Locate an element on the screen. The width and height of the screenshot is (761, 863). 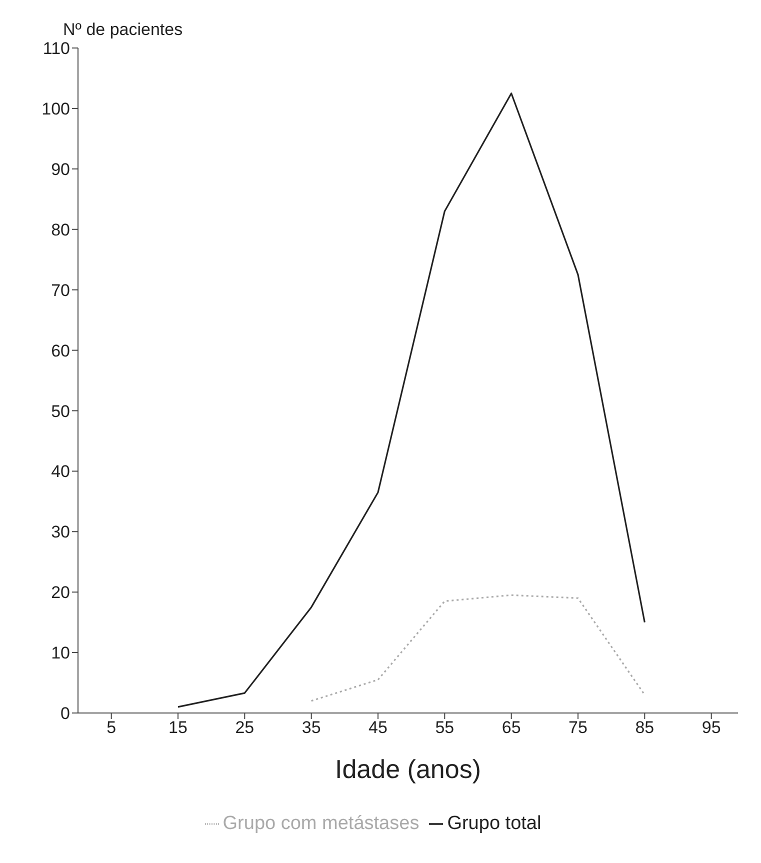
y-tick-label: 40 is located at coordinates (60, 472).